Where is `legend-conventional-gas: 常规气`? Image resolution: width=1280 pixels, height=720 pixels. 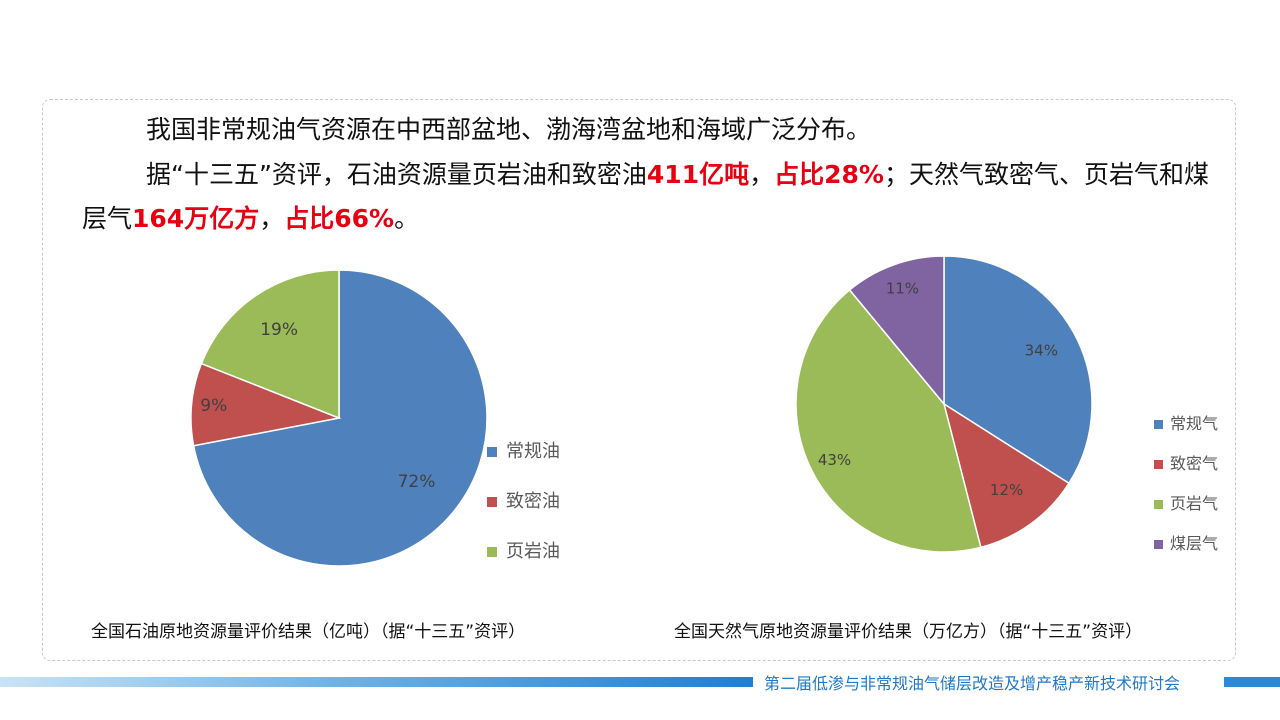
legend-conventional-gas: 常规气 is located at coordinates (1209, 424).